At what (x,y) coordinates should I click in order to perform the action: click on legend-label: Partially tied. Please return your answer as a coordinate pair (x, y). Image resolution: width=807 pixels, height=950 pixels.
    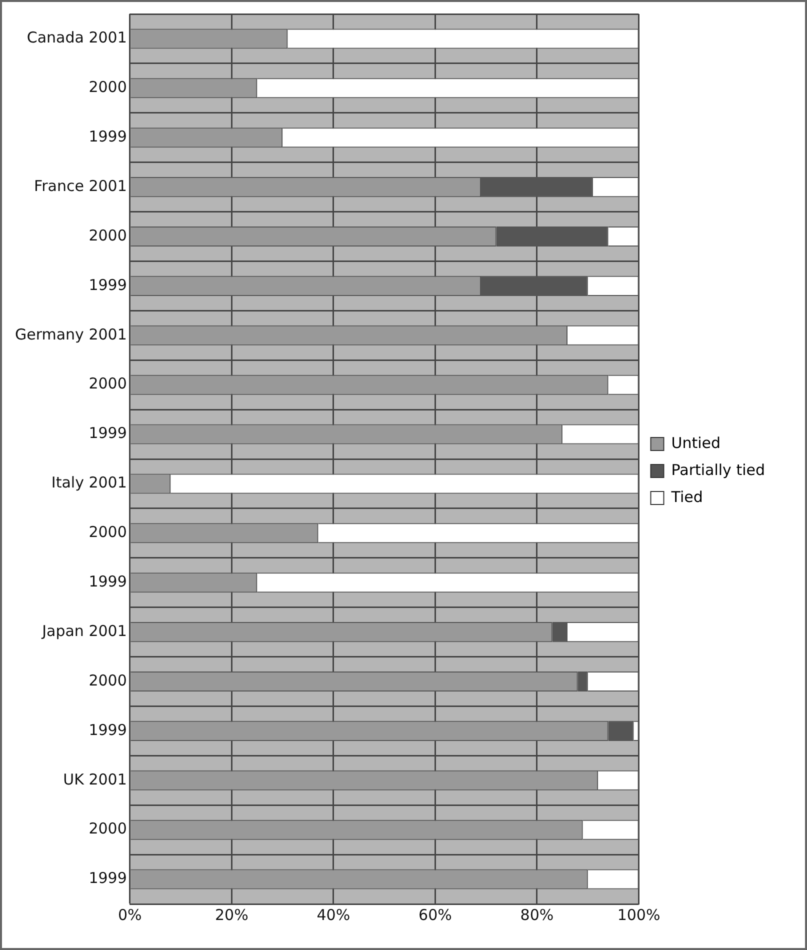
    Looking at the image, I should click on (718, 469).